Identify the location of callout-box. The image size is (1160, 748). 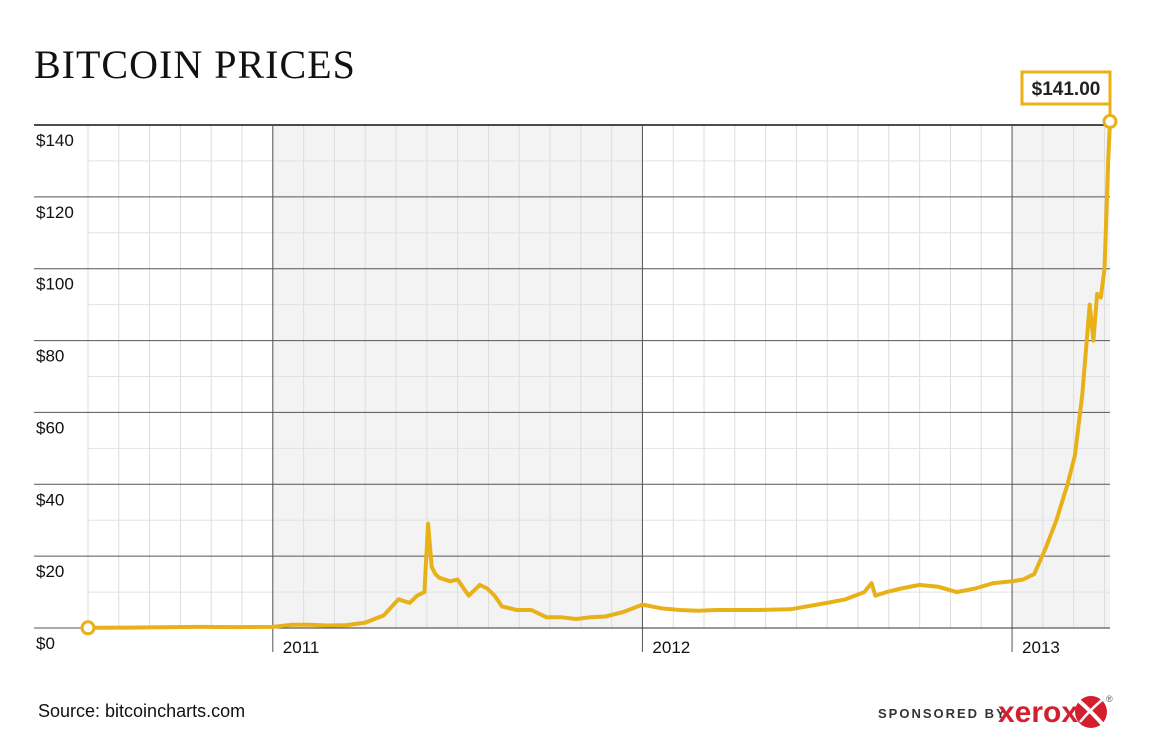
(1066, 88).